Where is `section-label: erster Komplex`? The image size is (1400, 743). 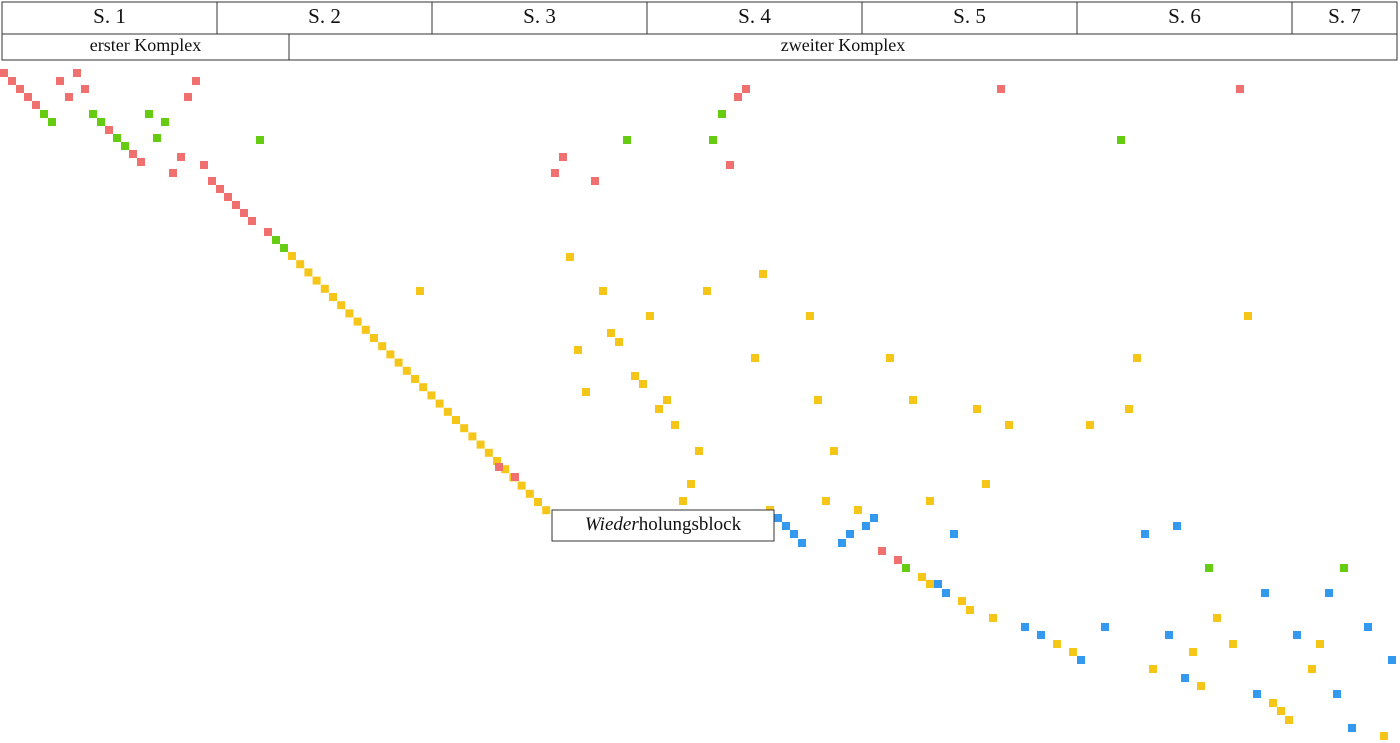 section-label: erster Komplex is located at coordinates (145, 45).